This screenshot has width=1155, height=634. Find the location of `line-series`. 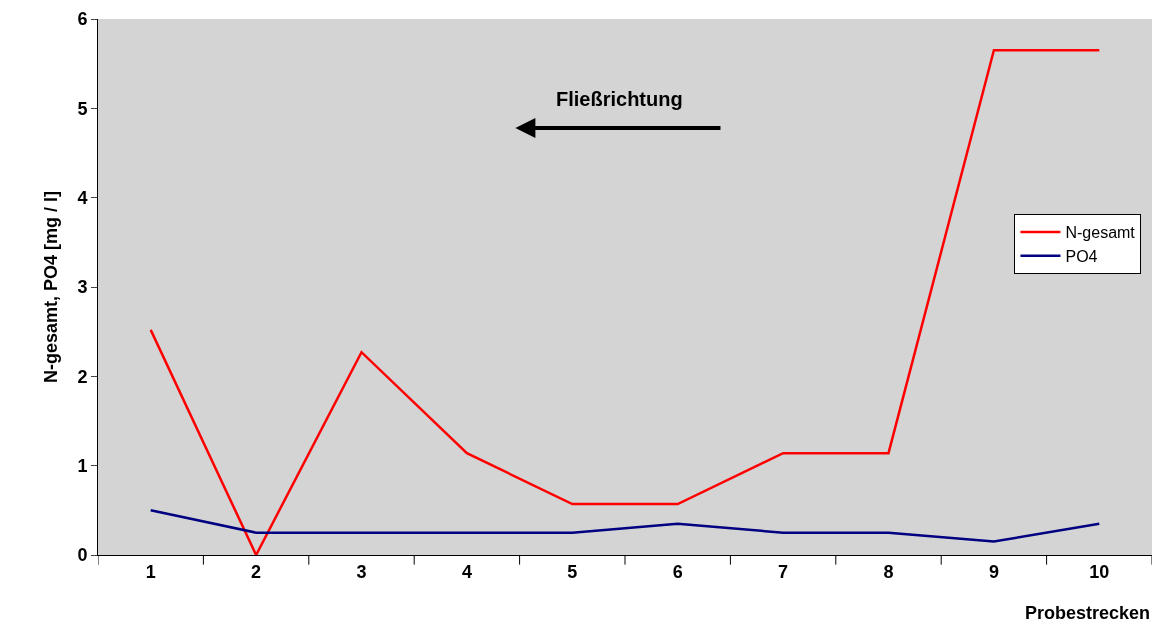

line-series is located at coordinates (625, 526).